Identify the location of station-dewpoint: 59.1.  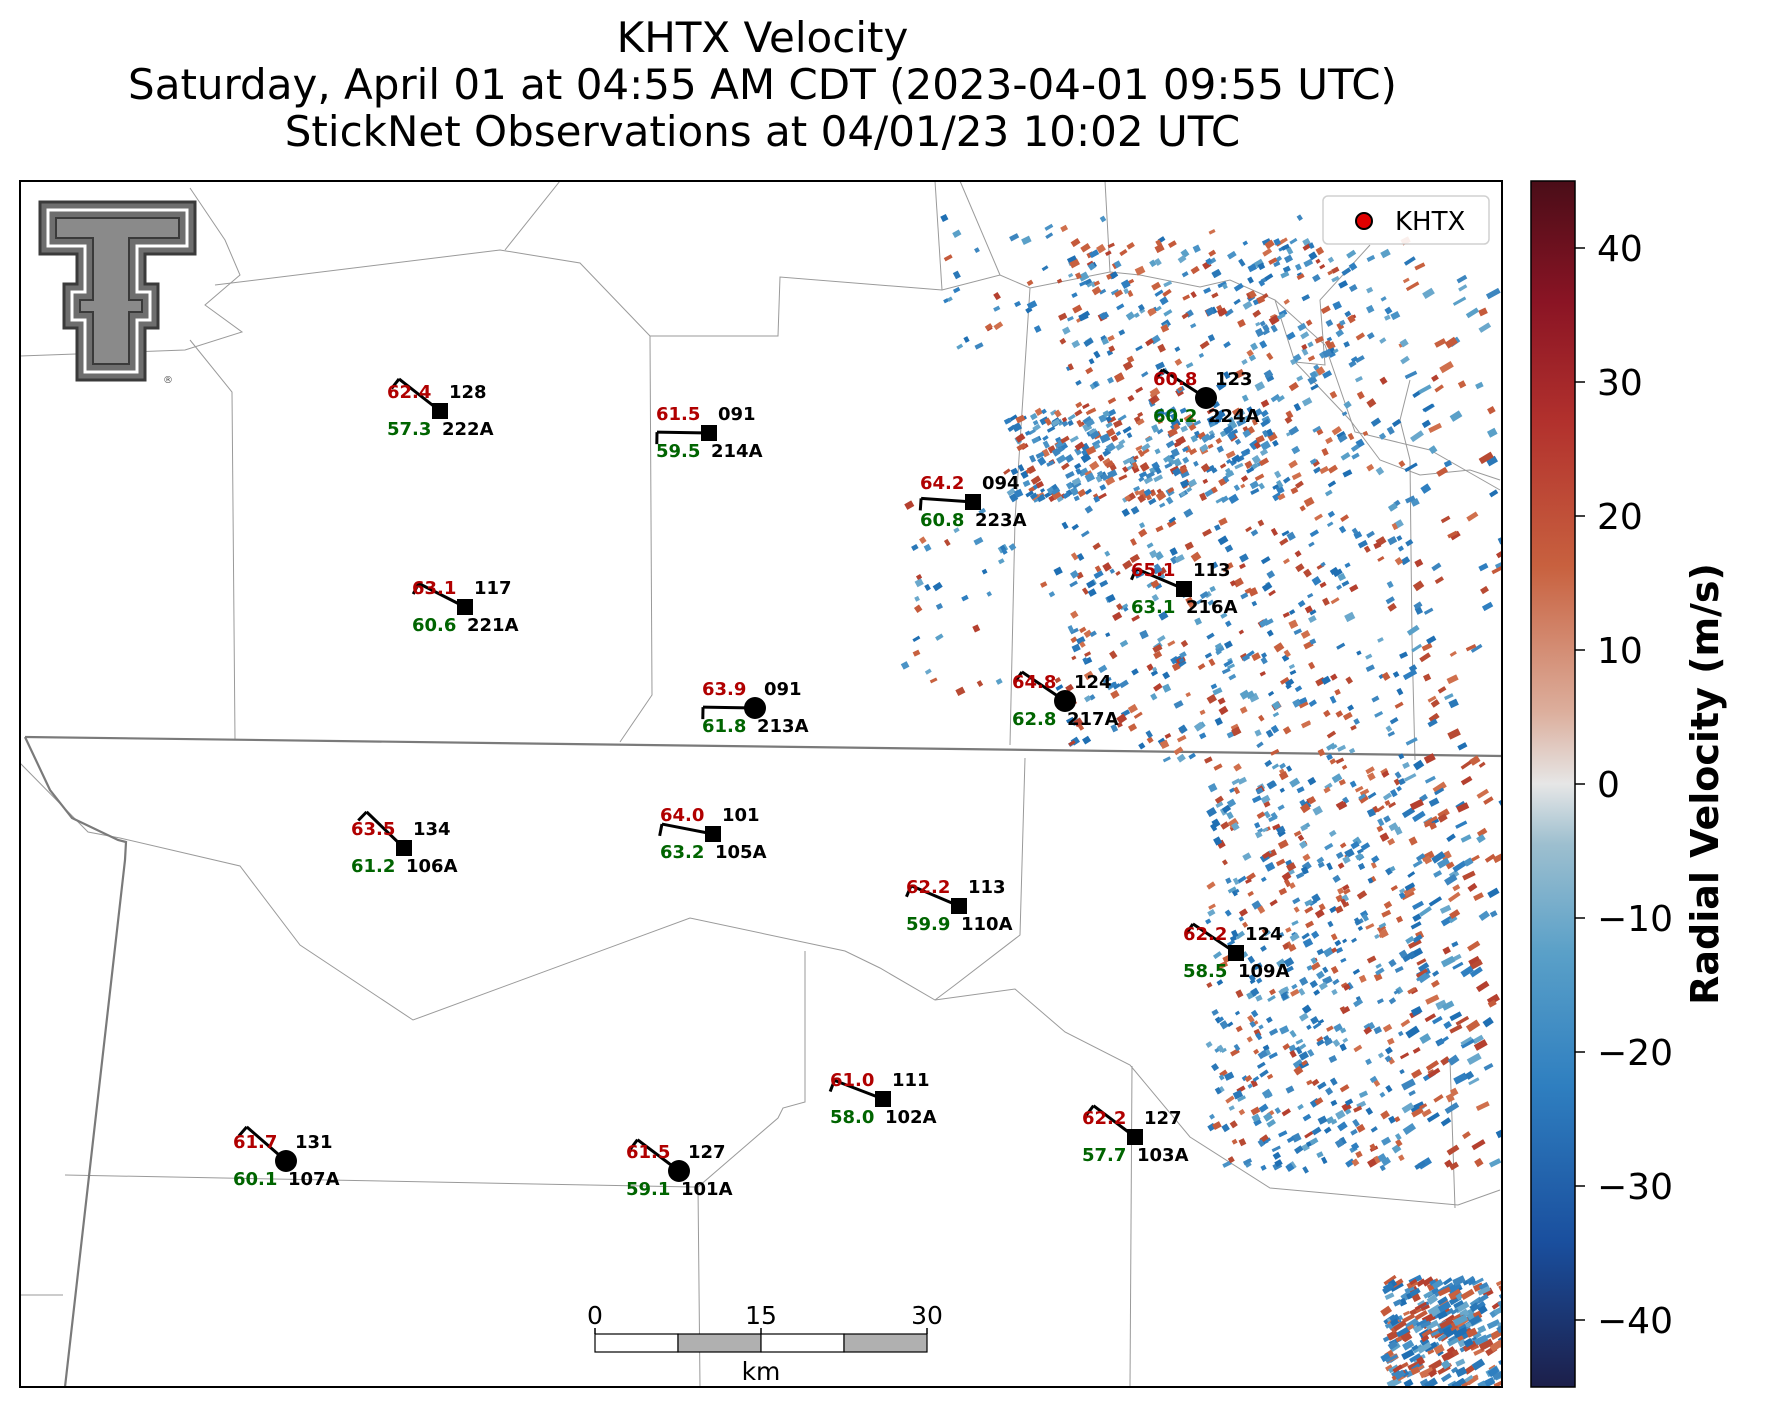
(648, 1189).